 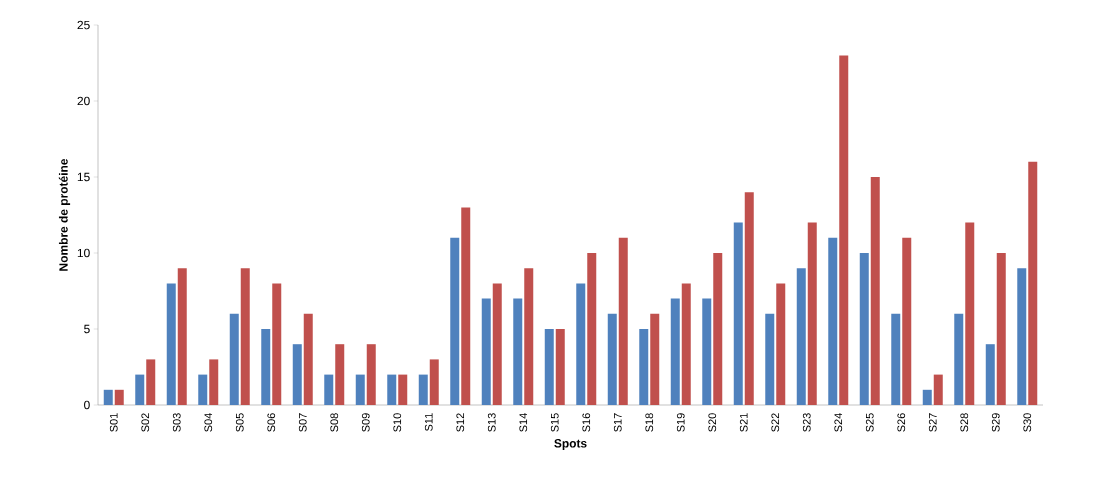 What do you see at coordinates (712, 422) in the screenshot?
I see `x-tick-label: S20` at bounding box center [712, 422].